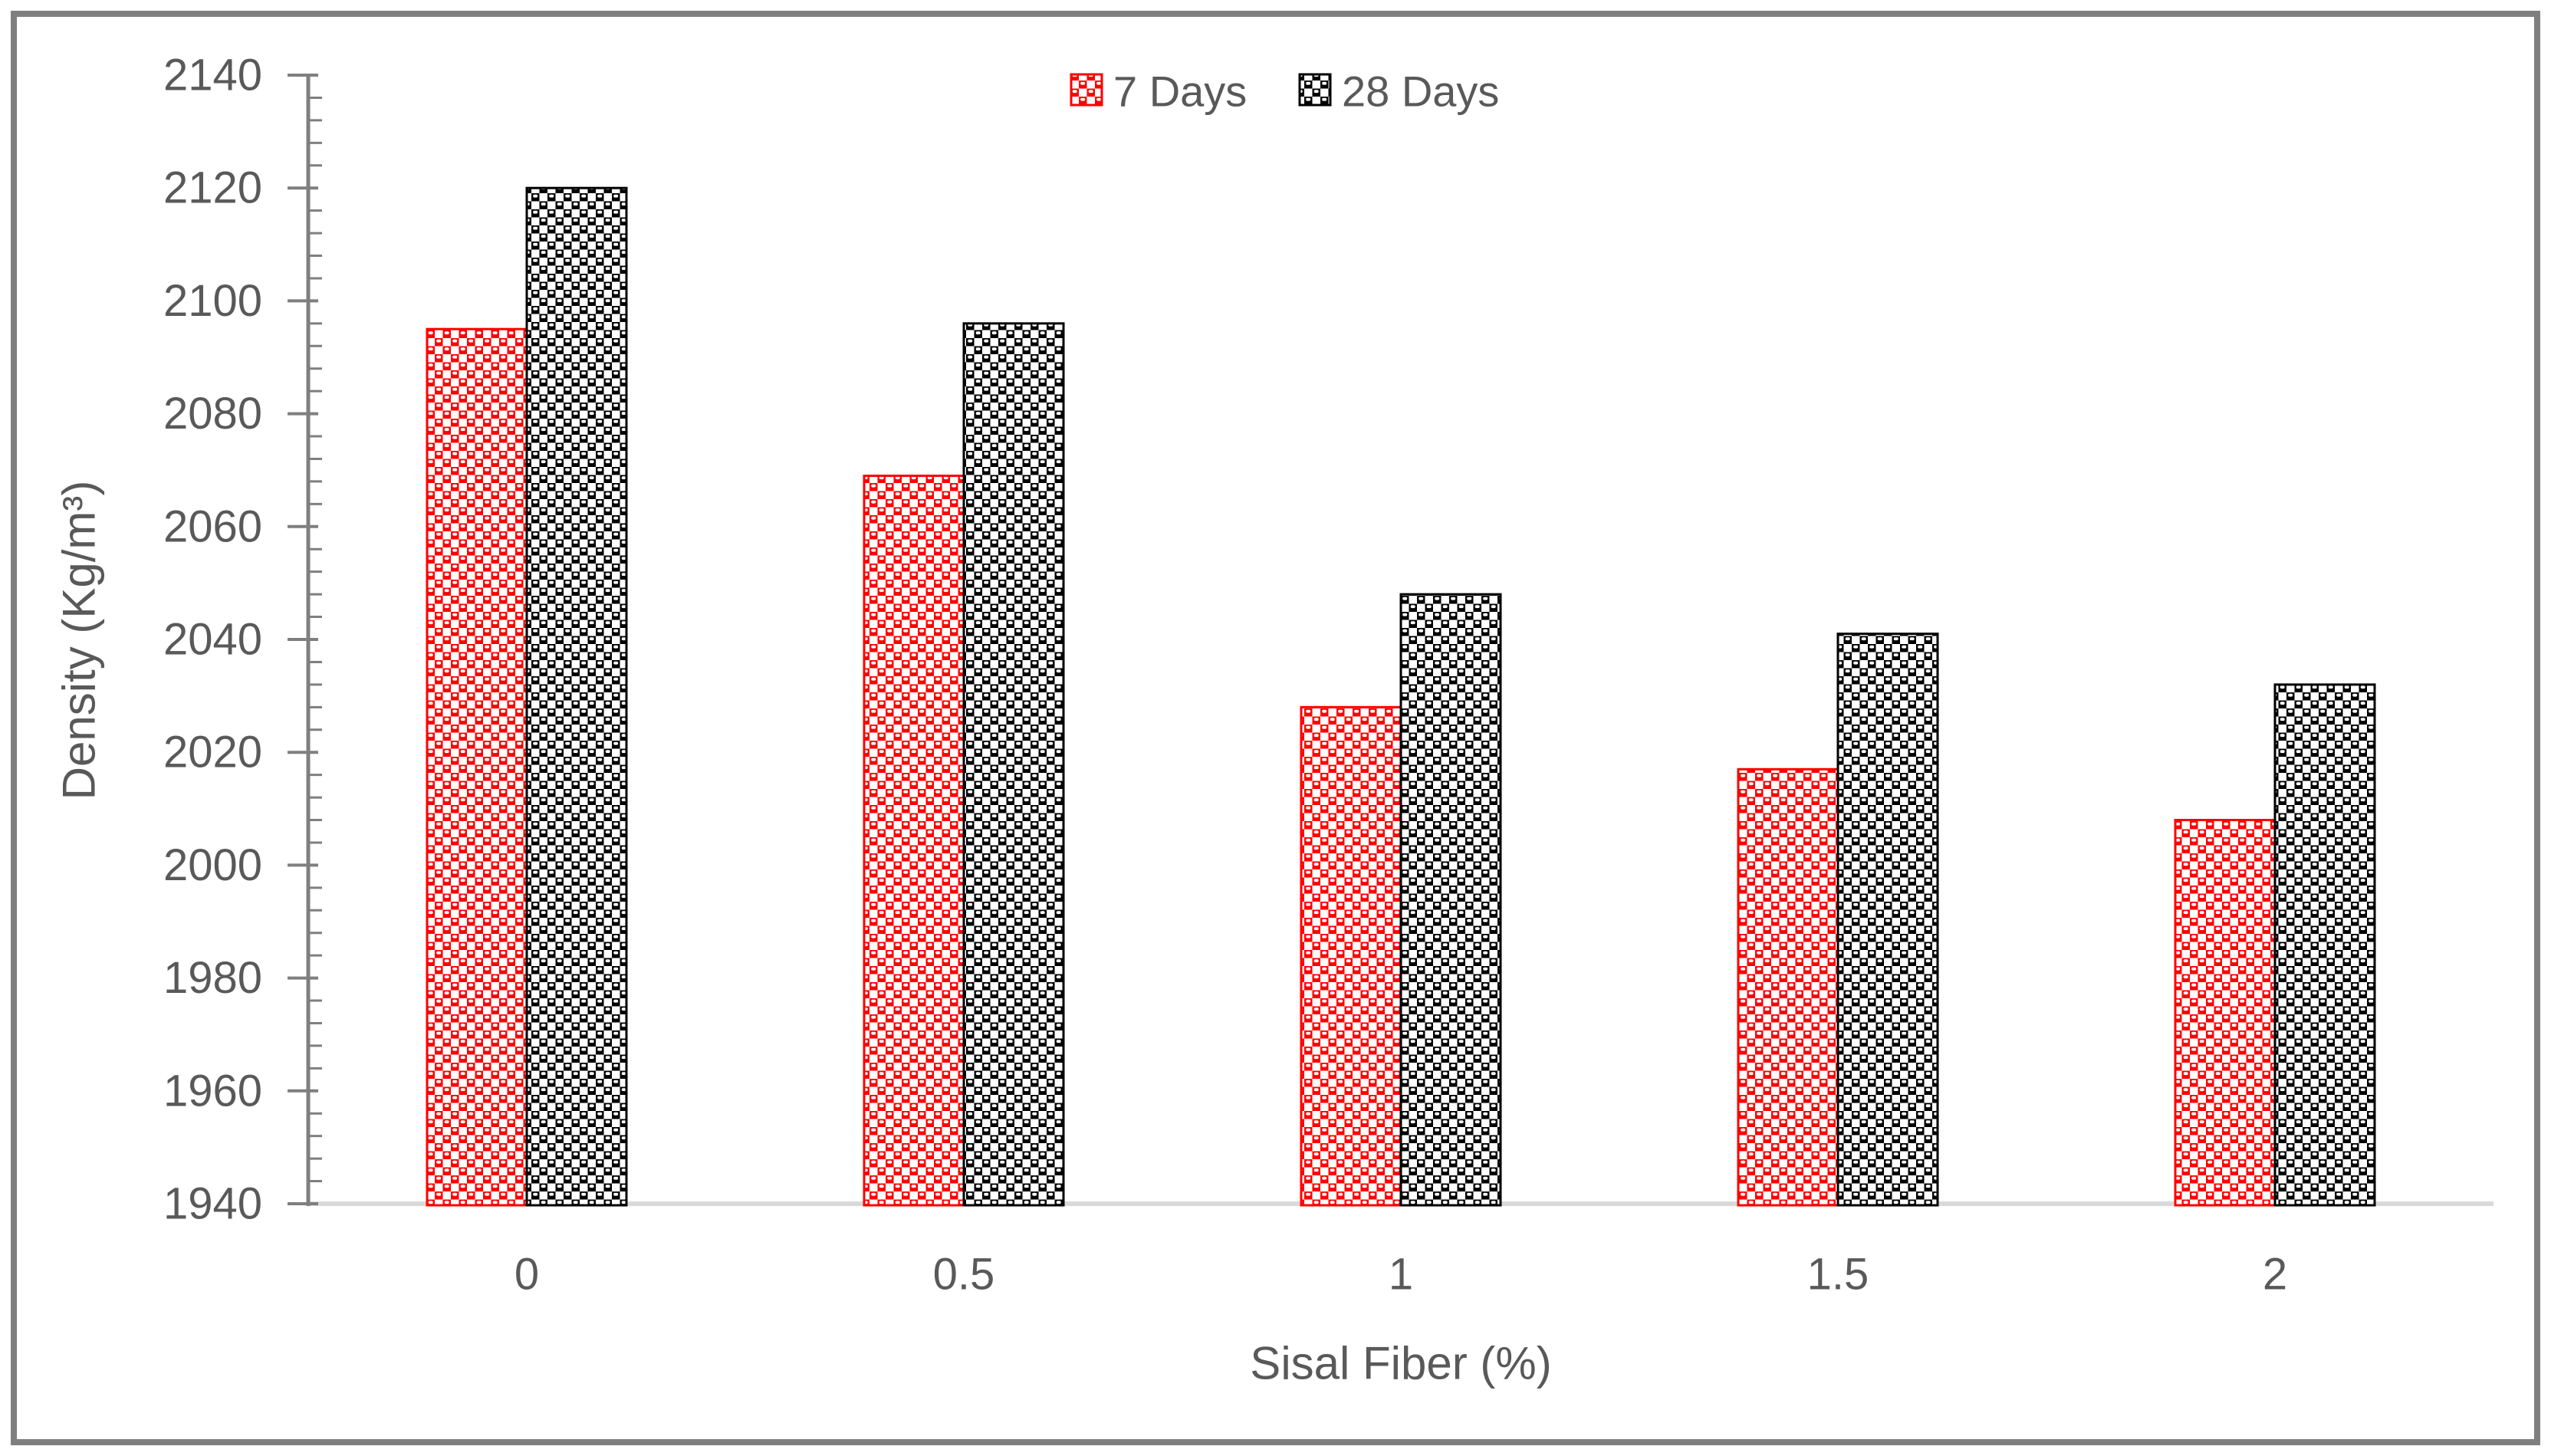 Image resolution: width=2551 pixels, height=1456 pixels. I want to click on legend-label-28-days: 28 Days, so click(1421, 91).